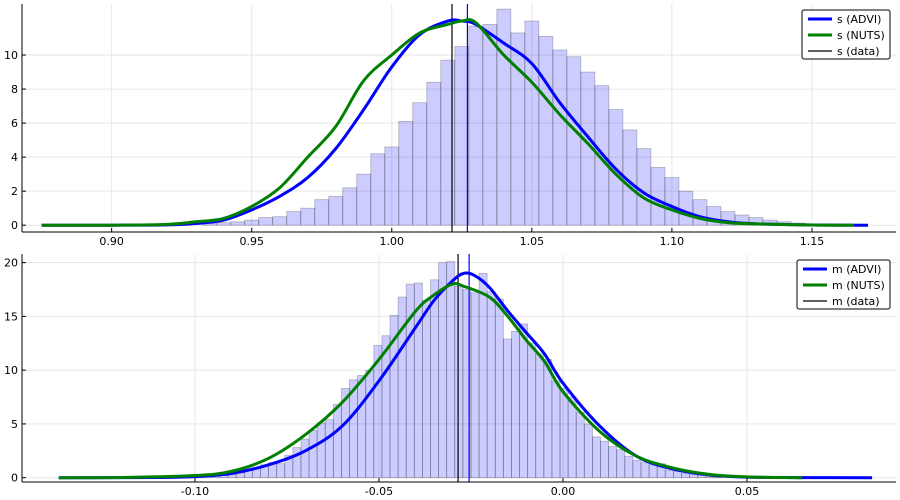 The height and width of the screenshot is (500, 900). What do you see at coordinates (747, 491) in the screenshot?
I see `x-tick-label: 0.05` at bounding box center [747, 491].